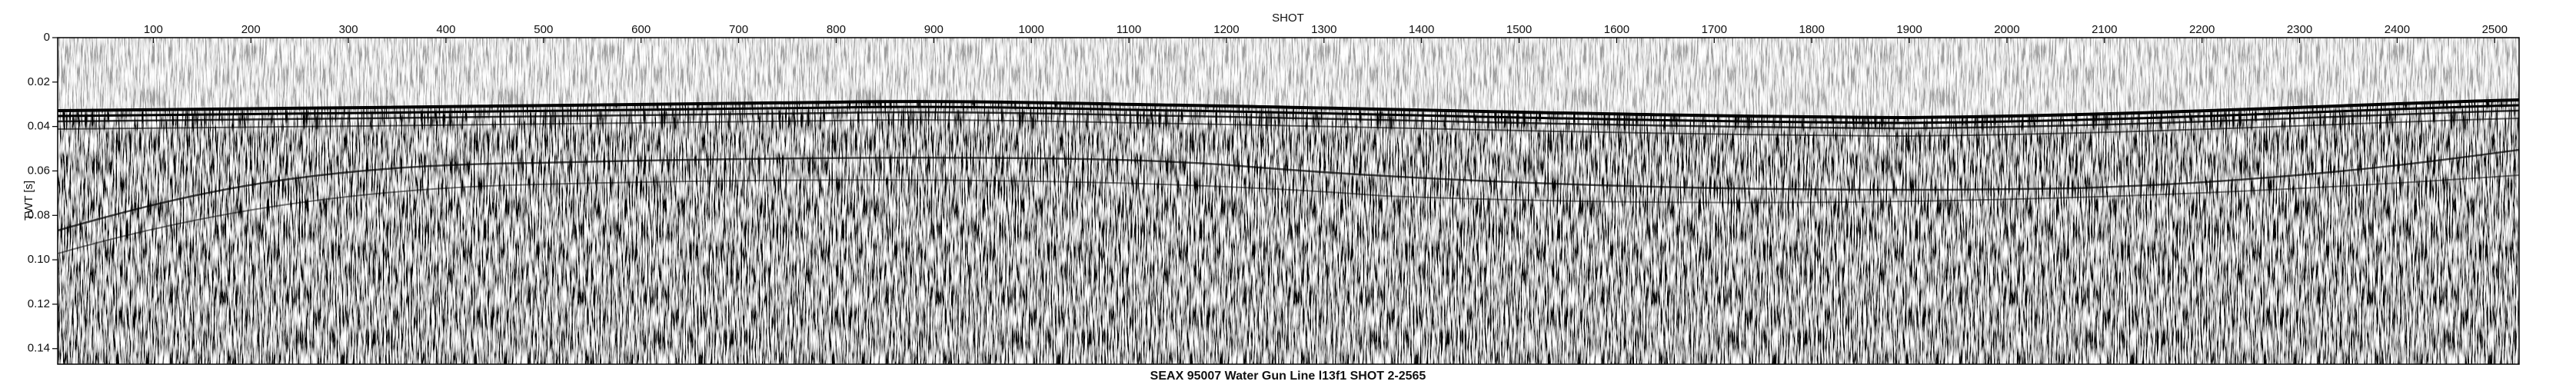  What do you see at coordinates (2299, 29) in the screenshot?
I see `x-tick-label: 2300` at bounding box center [2299, 29].